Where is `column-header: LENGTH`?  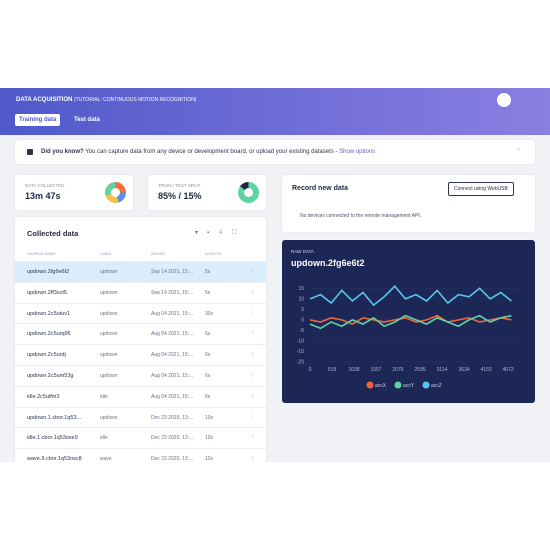 column-header: LENGTH is located at coordinates (213, 253).